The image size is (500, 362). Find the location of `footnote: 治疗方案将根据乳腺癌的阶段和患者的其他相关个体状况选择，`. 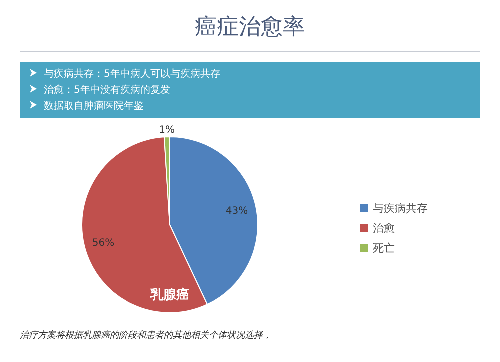

footnote: 治疗方案将根据乳腺癌的阶段和患者的其他相关个体状况选择， is located at coordinates (146, 336).